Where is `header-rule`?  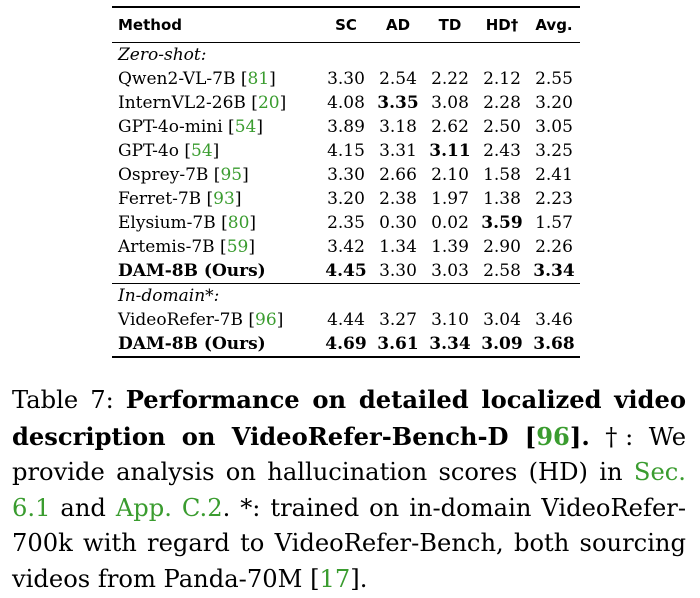 header-rule is located at coordinates (346, 42).